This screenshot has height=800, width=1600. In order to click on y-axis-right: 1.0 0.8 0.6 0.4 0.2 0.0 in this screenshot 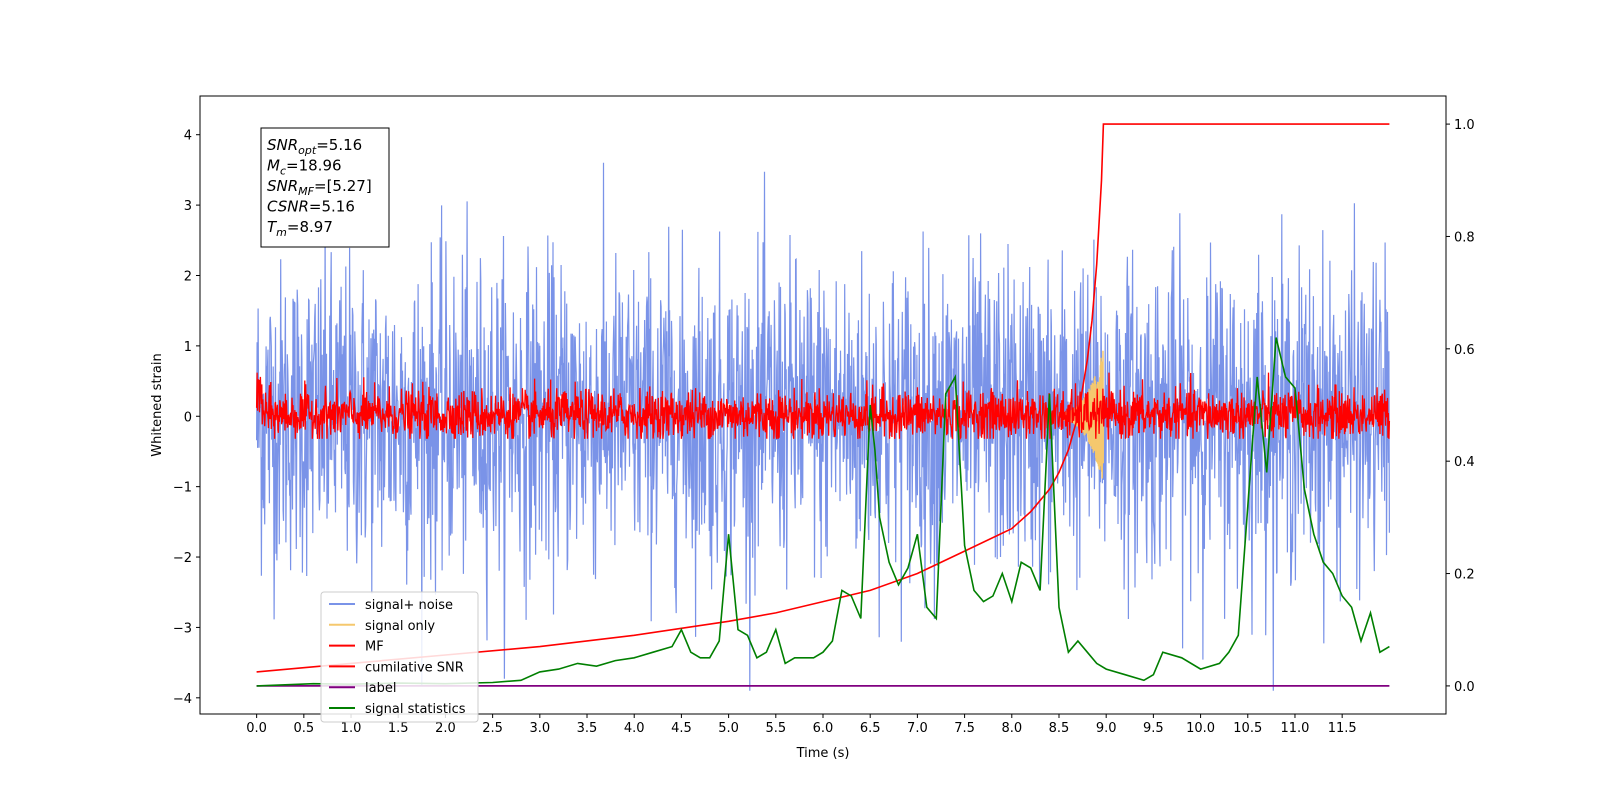, I will do `click(1460, 406)`.